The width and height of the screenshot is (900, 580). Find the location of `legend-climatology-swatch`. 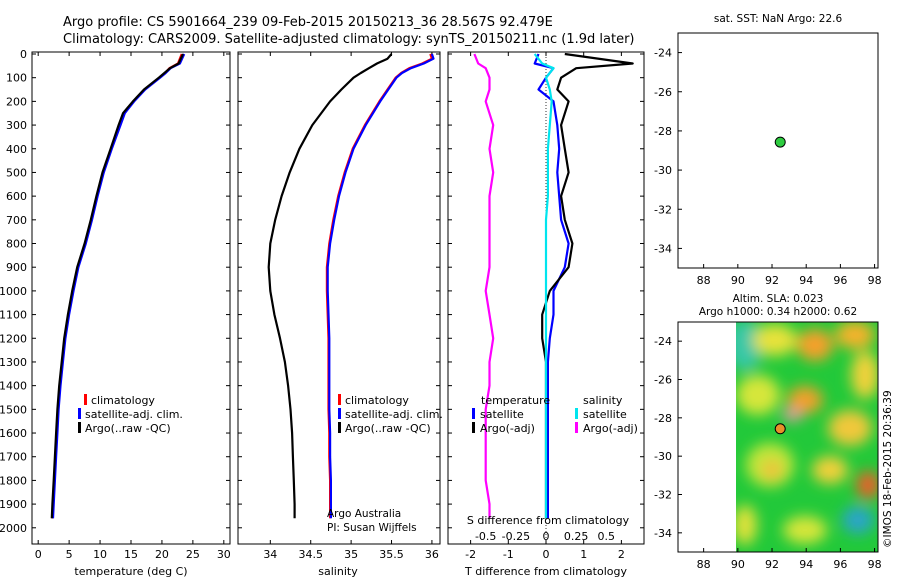

legend-climatology-swatch is located at coordinates (339, 399).